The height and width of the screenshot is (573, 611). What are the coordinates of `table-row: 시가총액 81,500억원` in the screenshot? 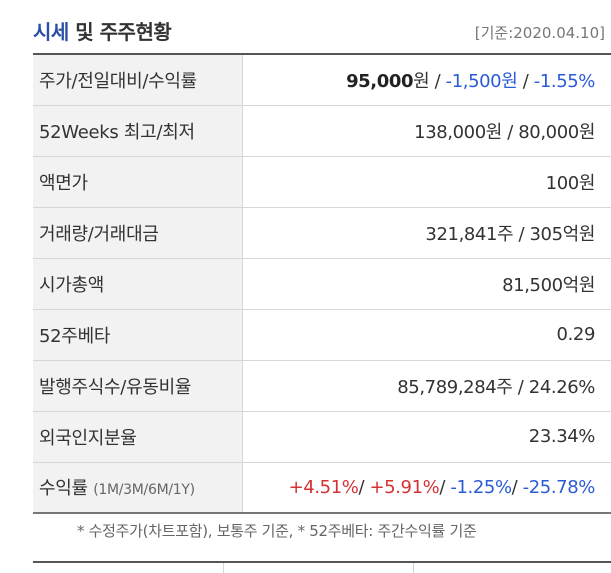 It's located at (322, 284).